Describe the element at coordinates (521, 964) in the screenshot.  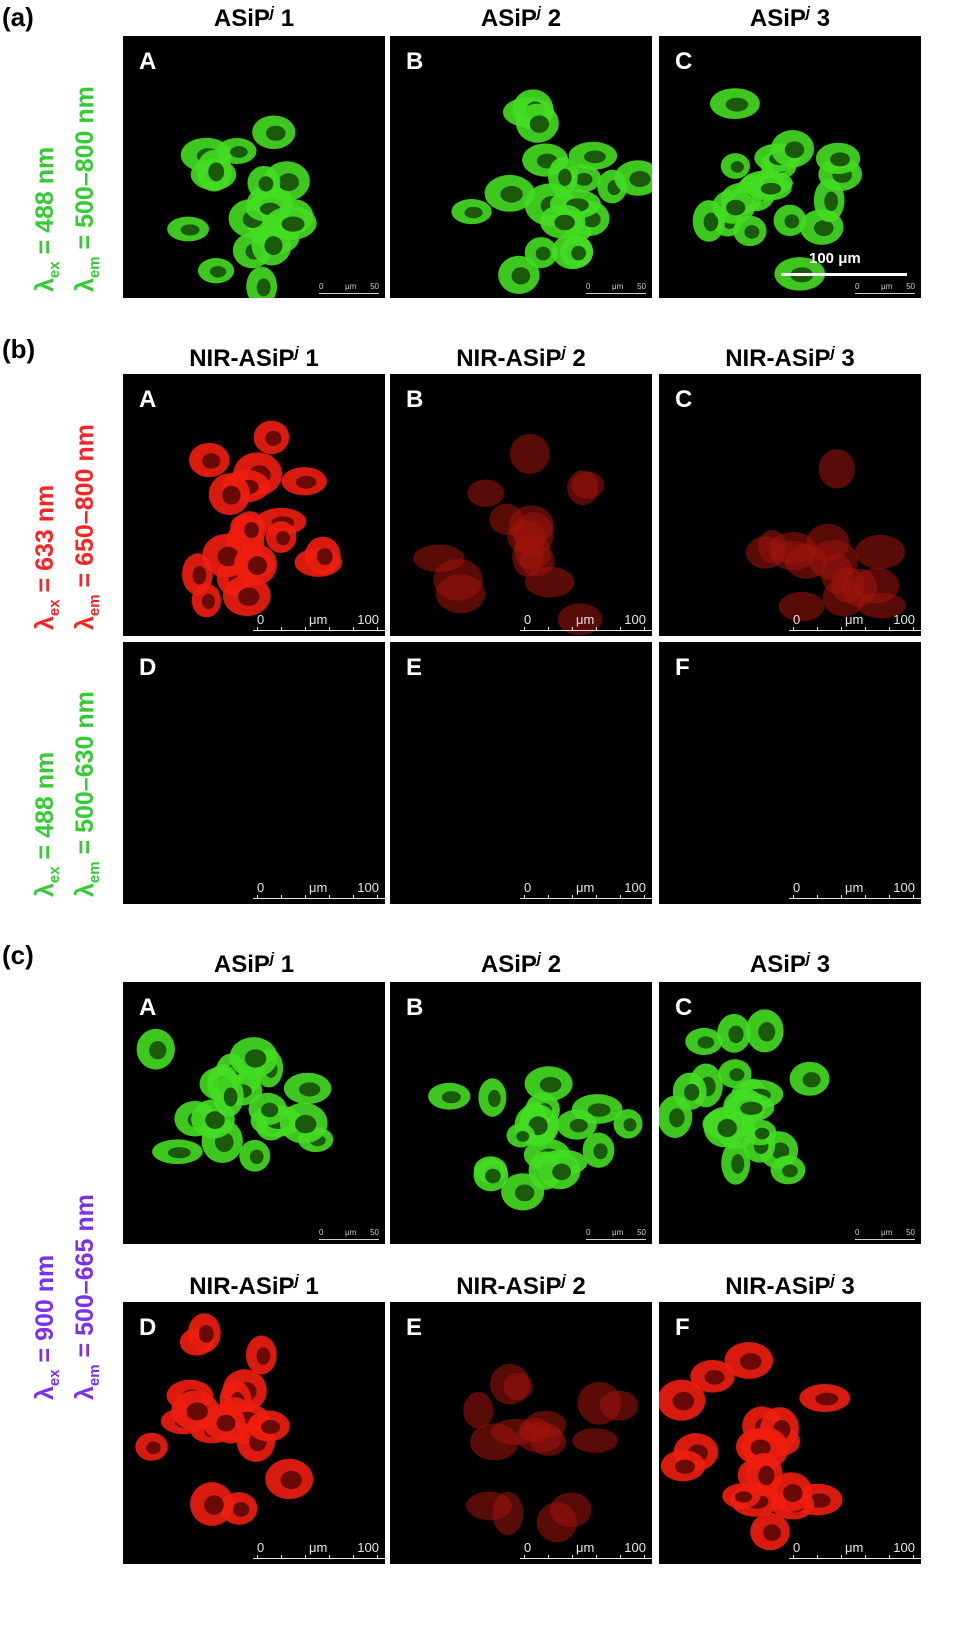
I see `column-title: ASiPj 2` at that location.